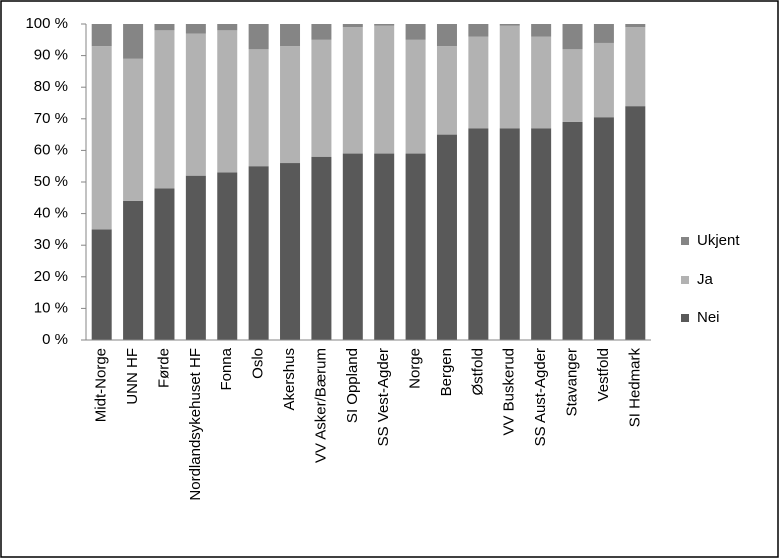  Describe the element at coordinates (383, 397) in the screenshot. I see `x-tick-label: SS Vest-Agder` at that location.